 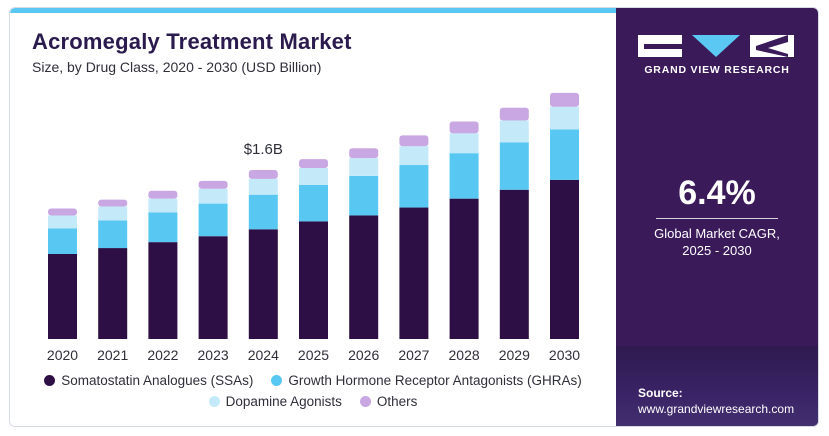 What do you see at coordinates (50, 380) in the screenshot?
I see `legend-dot-ssas` at bounding box center [50, 380].